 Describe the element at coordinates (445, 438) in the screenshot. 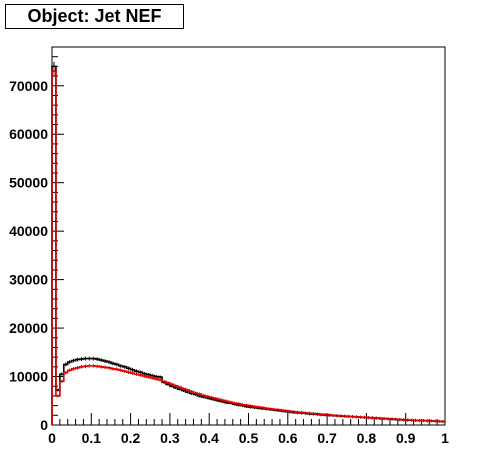

I see `x-tick-label: 1` at that location.